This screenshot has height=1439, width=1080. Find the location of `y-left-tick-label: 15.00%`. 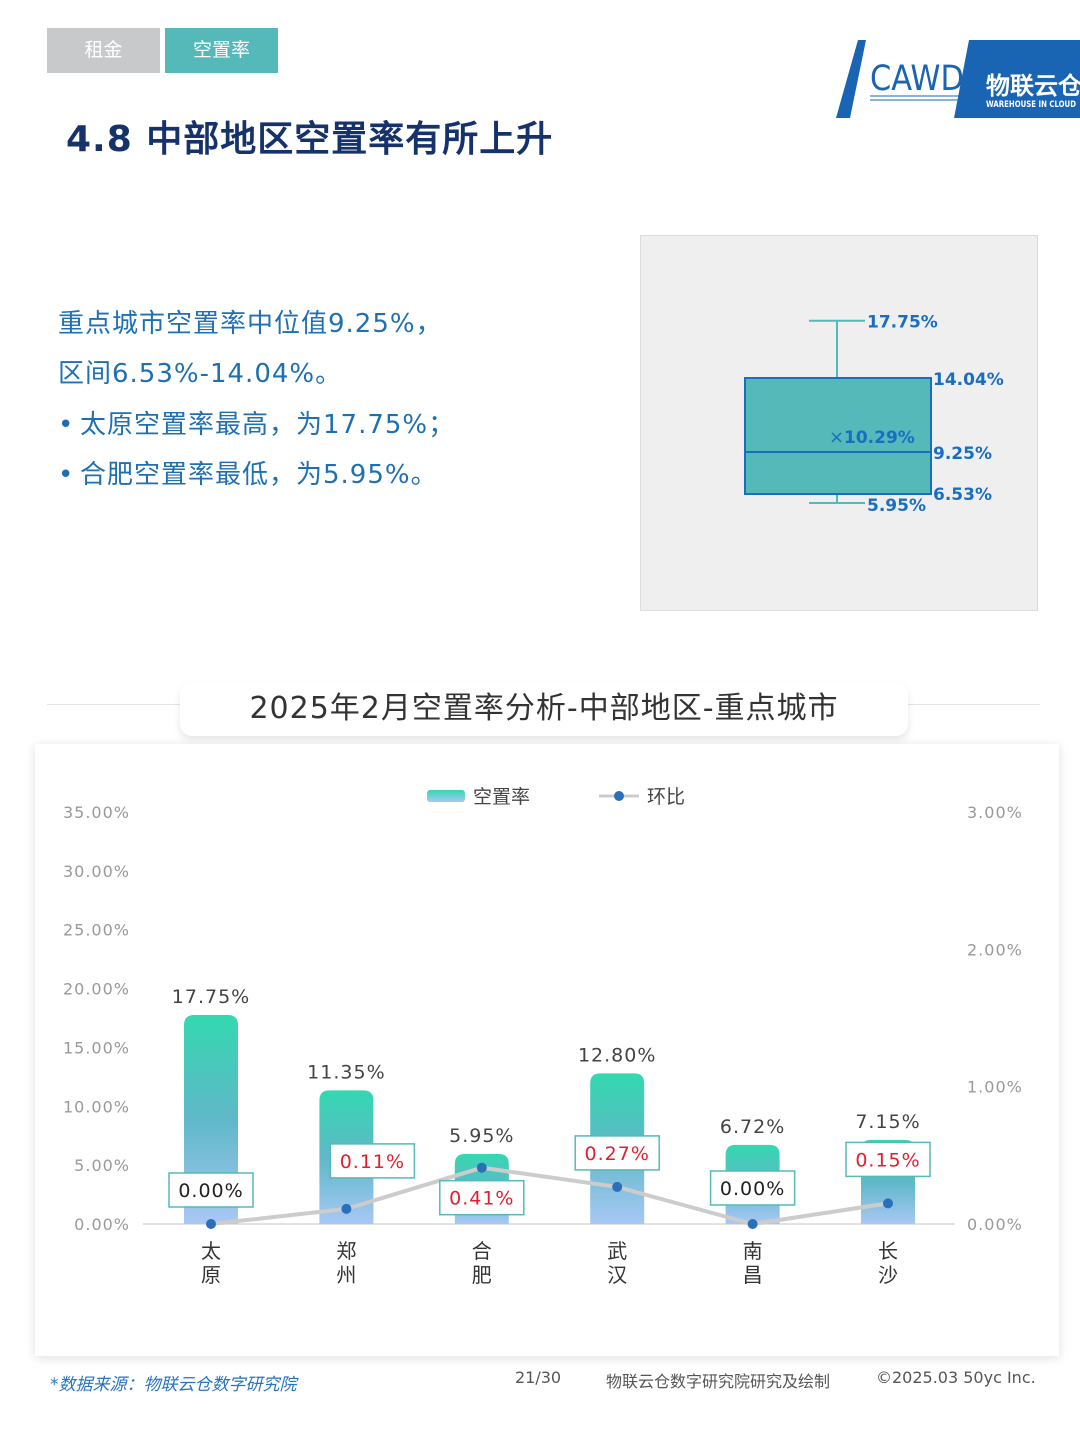

y-left-tick-label: 15.00% is located at coordinates (96, 1047).